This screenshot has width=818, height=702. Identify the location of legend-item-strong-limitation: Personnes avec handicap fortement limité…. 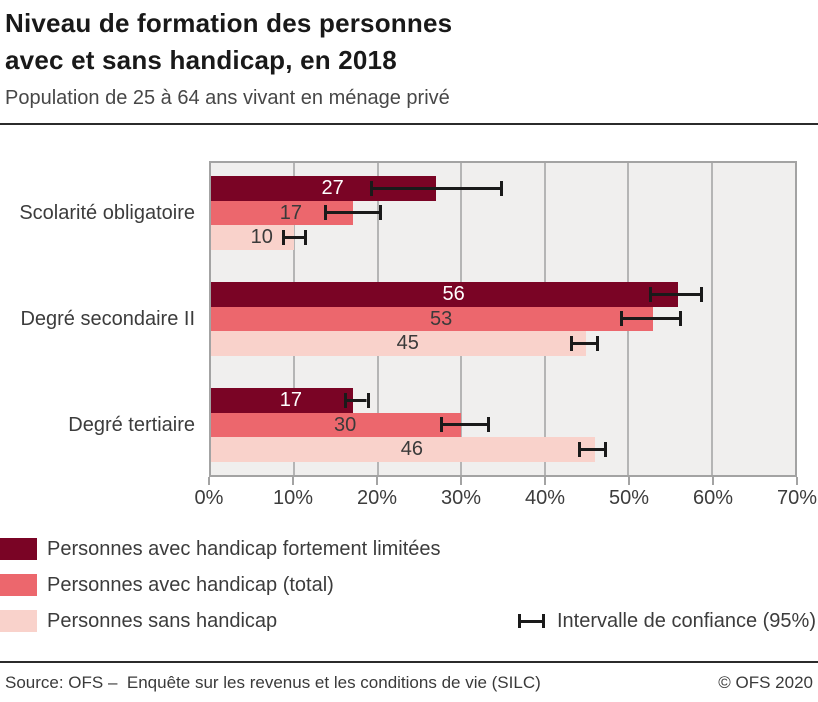
(220, 549).